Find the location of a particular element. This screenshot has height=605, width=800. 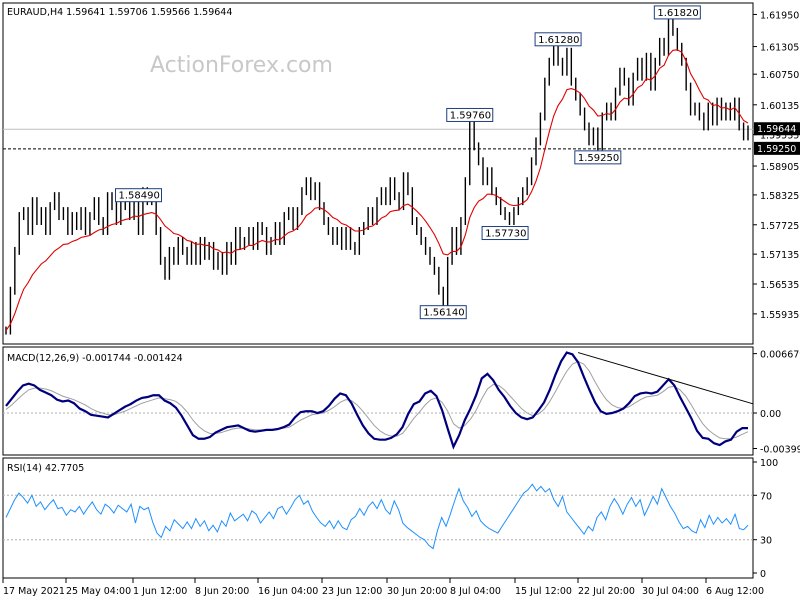

price-axis-label: 1.61950 is located at coordinates (779, 15).